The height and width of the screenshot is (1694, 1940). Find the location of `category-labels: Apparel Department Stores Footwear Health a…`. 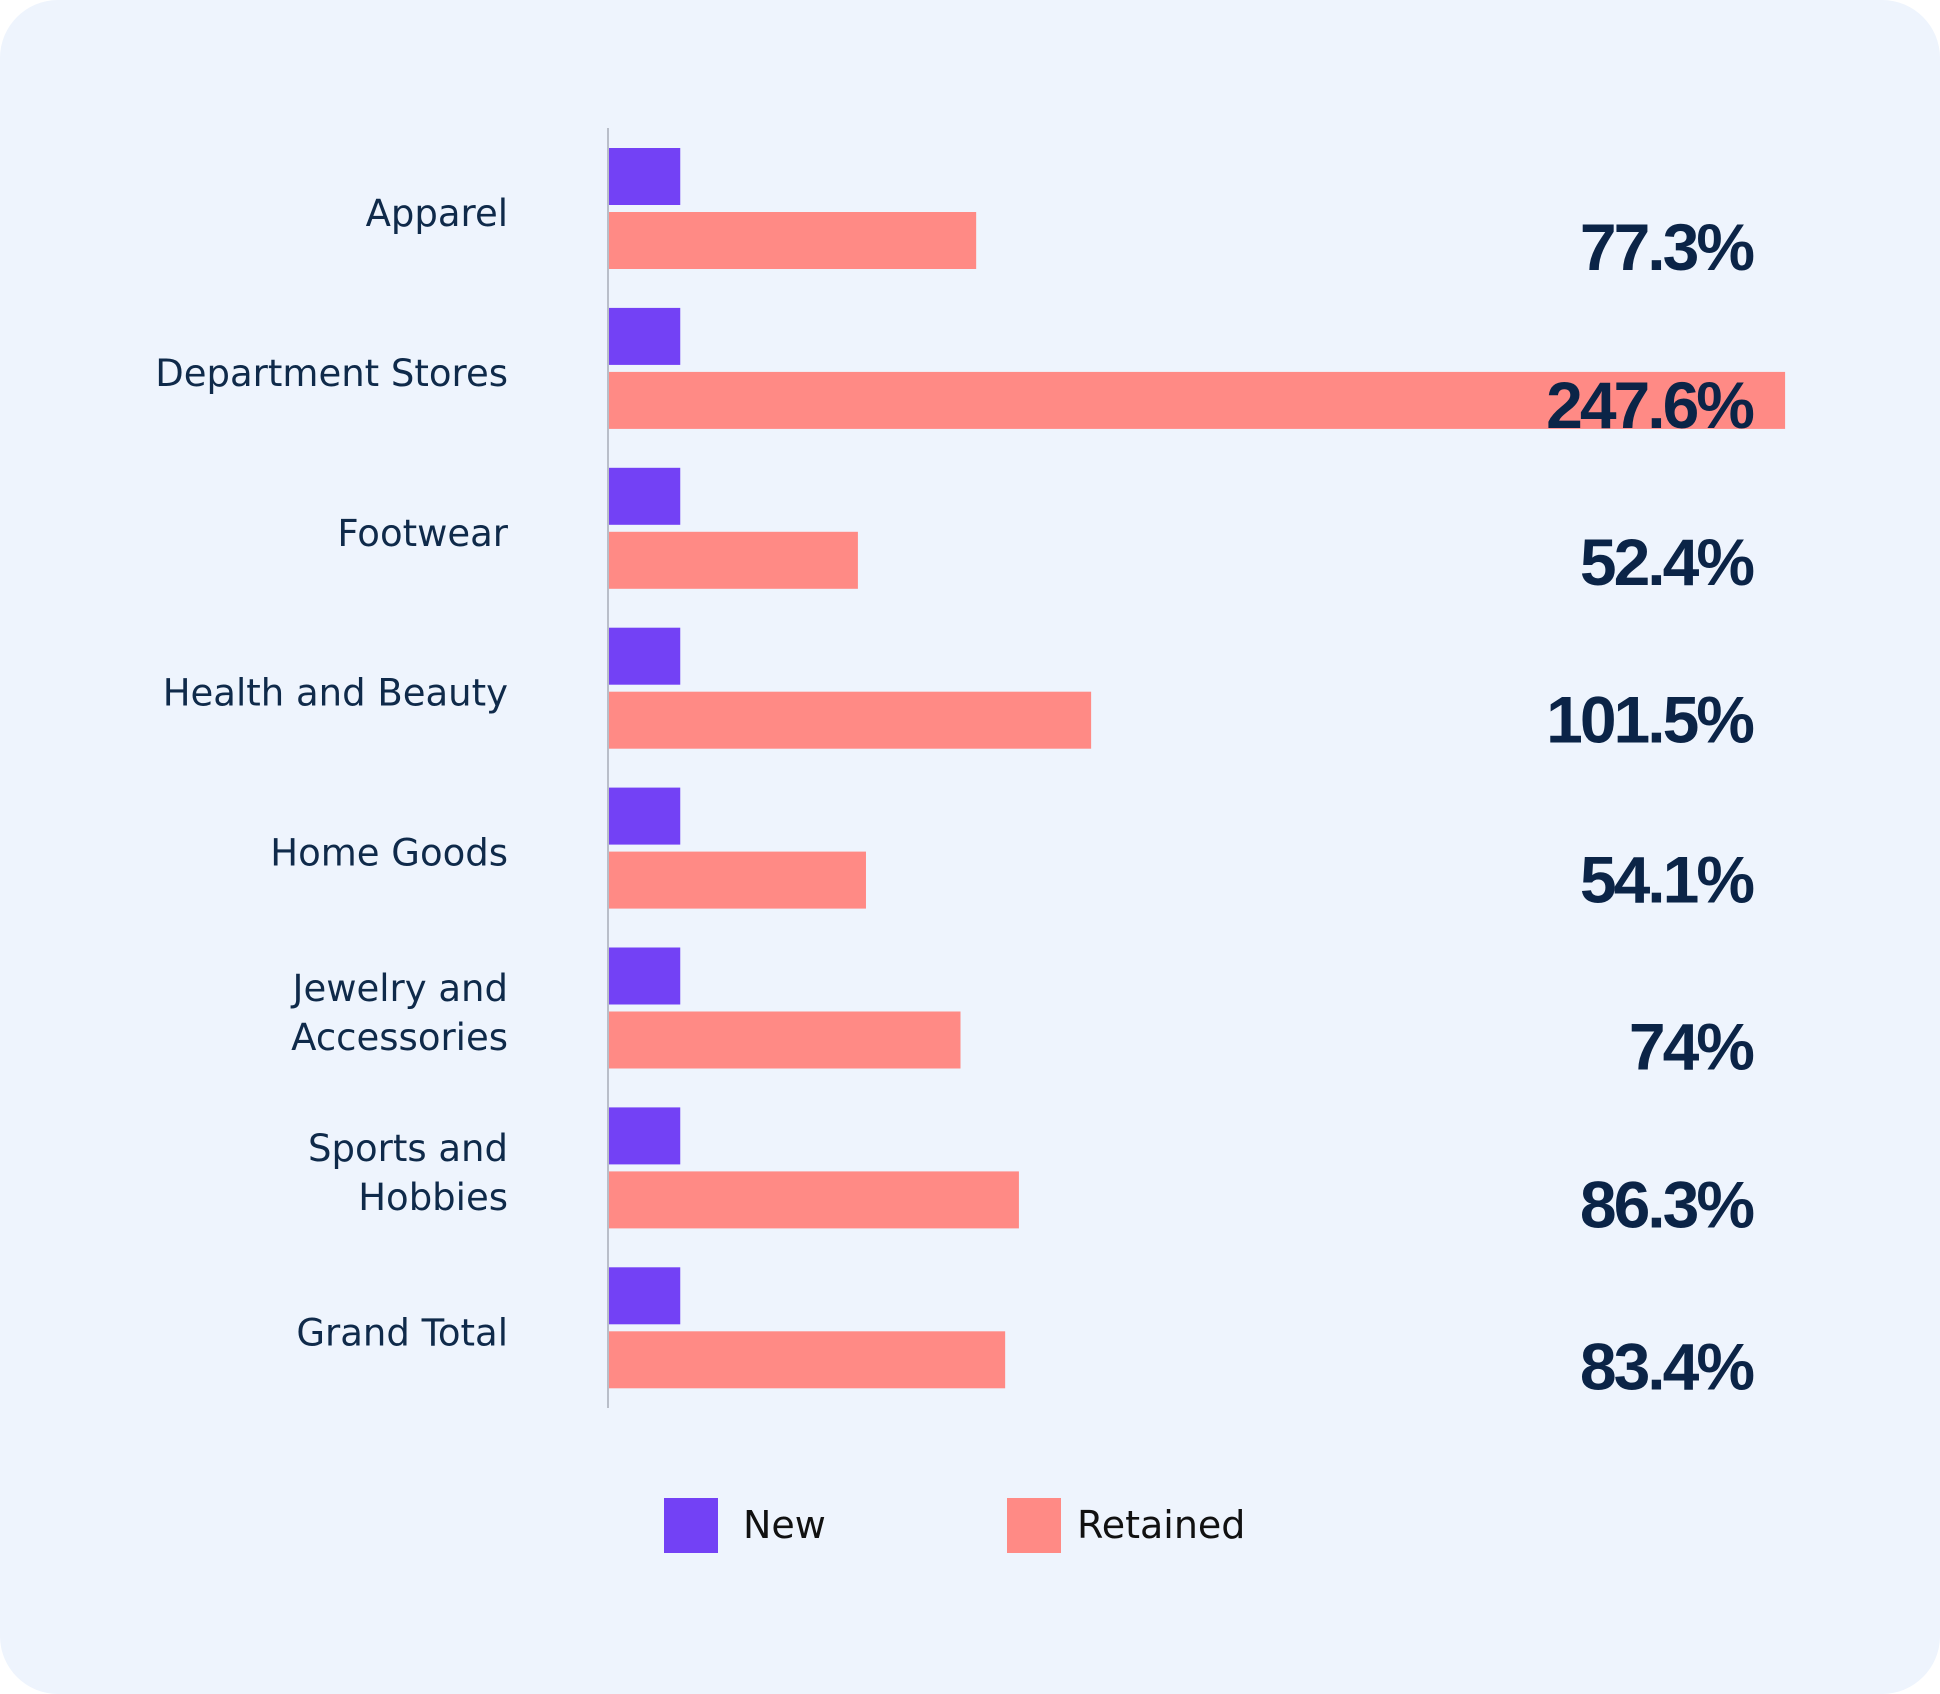

category-labels: Apparel Department Stores Footwear Health a… is located at coordinates (332, 773).